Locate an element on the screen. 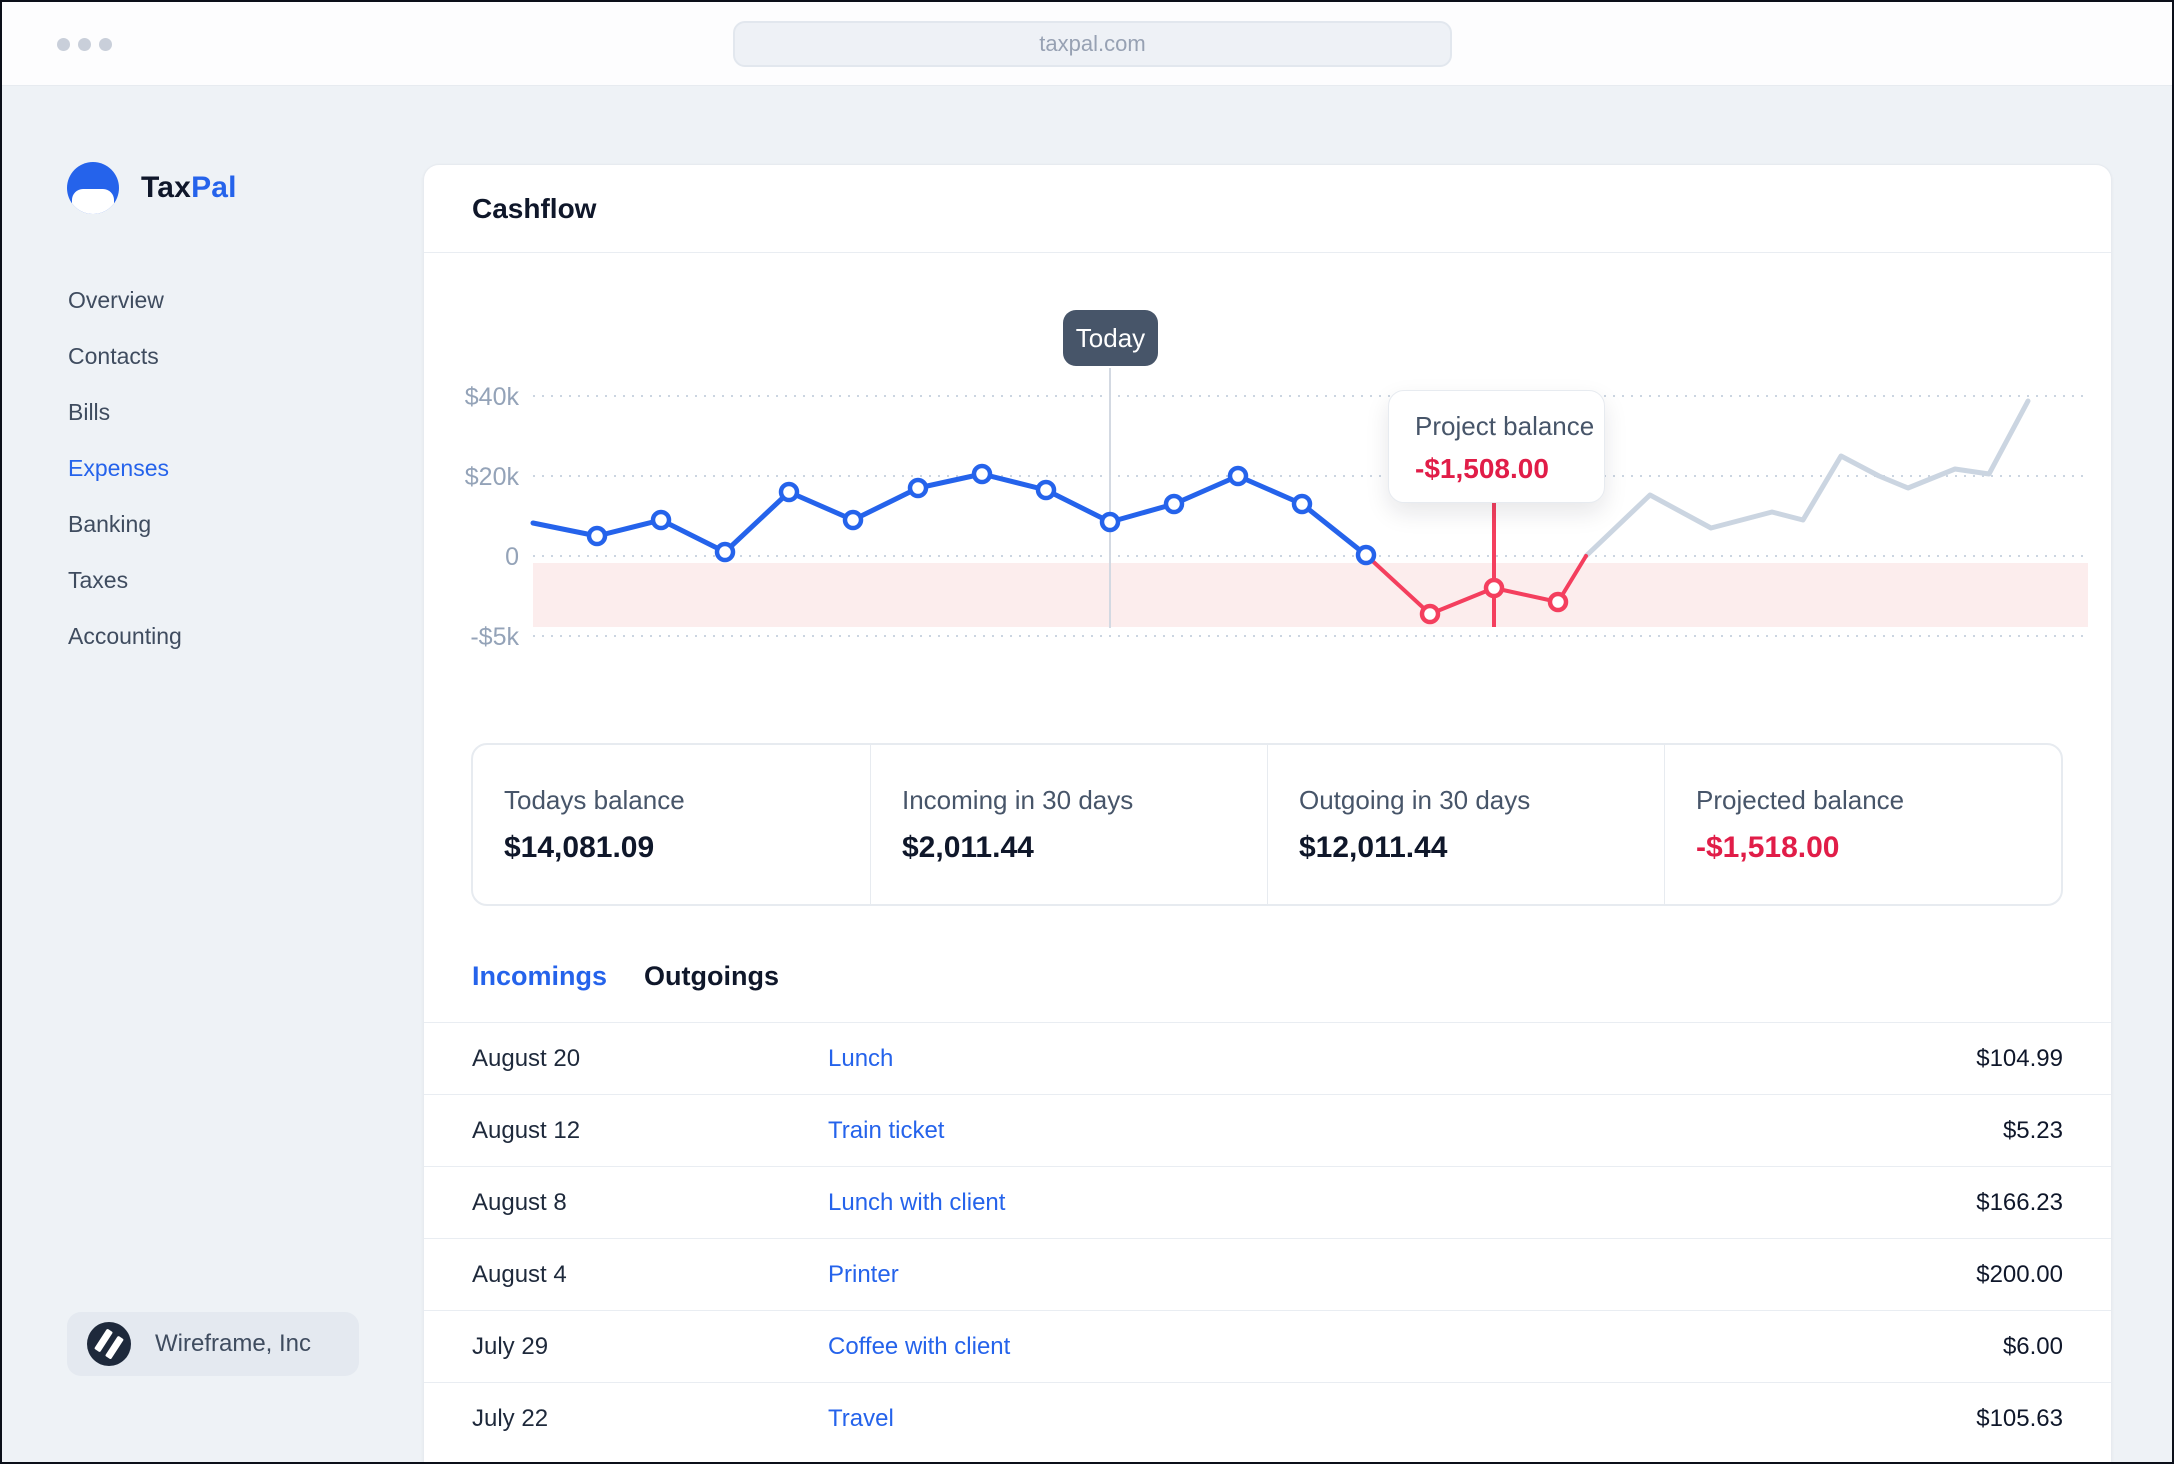 This screenshot has height=1464, width=2174. svg-text: $20k is located at coordinates (492, 477).